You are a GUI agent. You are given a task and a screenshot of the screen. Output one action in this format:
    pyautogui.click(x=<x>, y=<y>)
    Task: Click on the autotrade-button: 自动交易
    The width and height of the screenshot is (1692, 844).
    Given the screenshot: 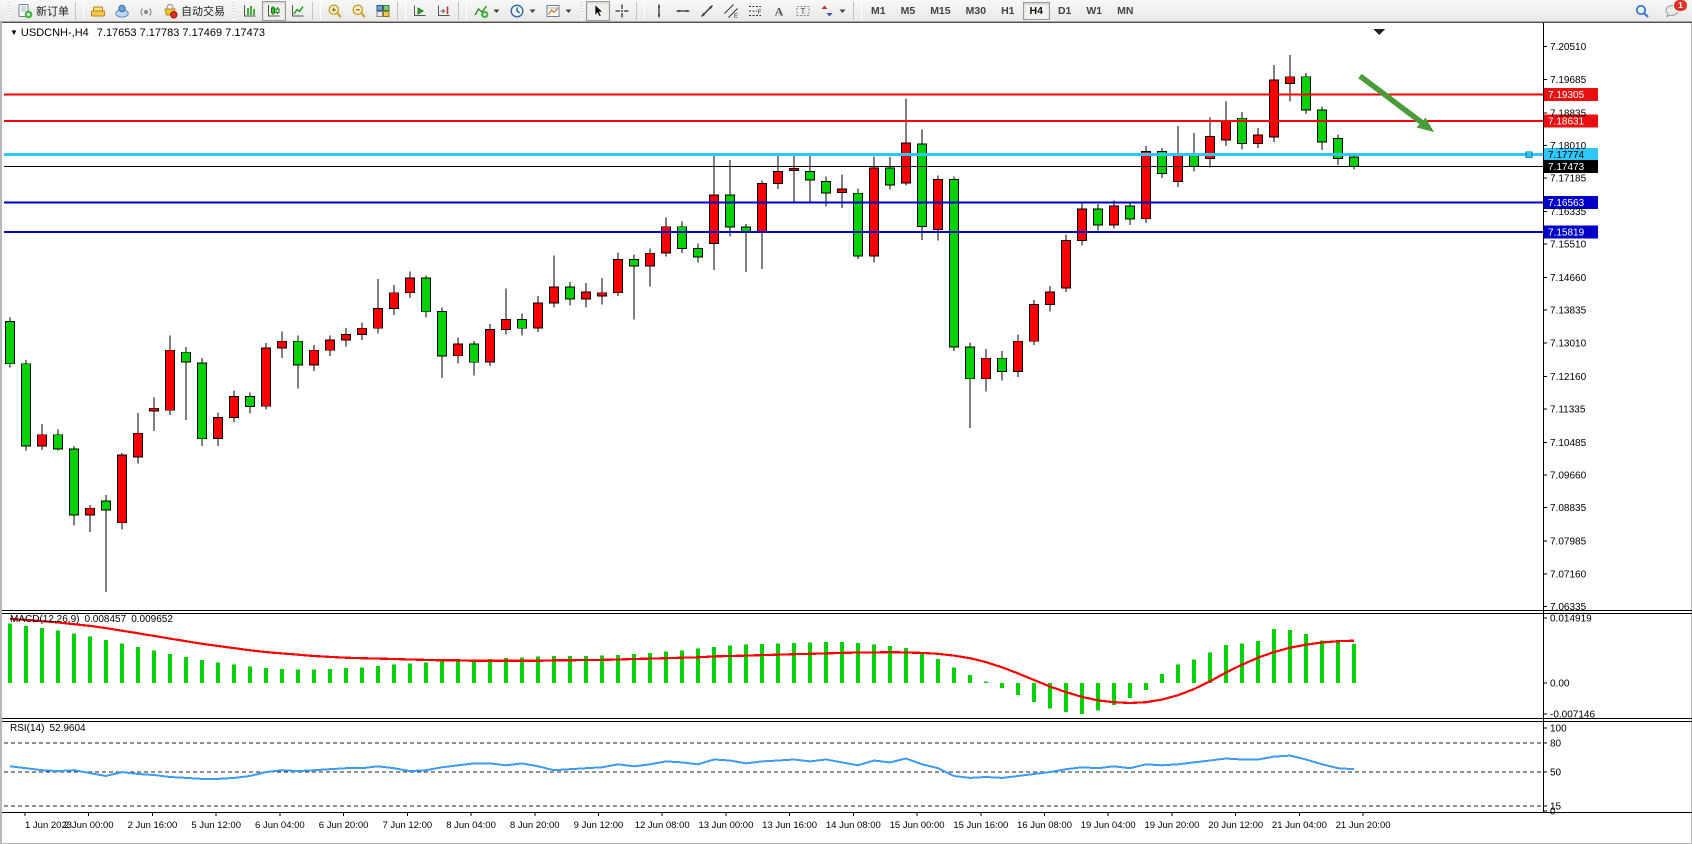 What is the action you would take?
    pyautogui.click(x=193, y=11)
    